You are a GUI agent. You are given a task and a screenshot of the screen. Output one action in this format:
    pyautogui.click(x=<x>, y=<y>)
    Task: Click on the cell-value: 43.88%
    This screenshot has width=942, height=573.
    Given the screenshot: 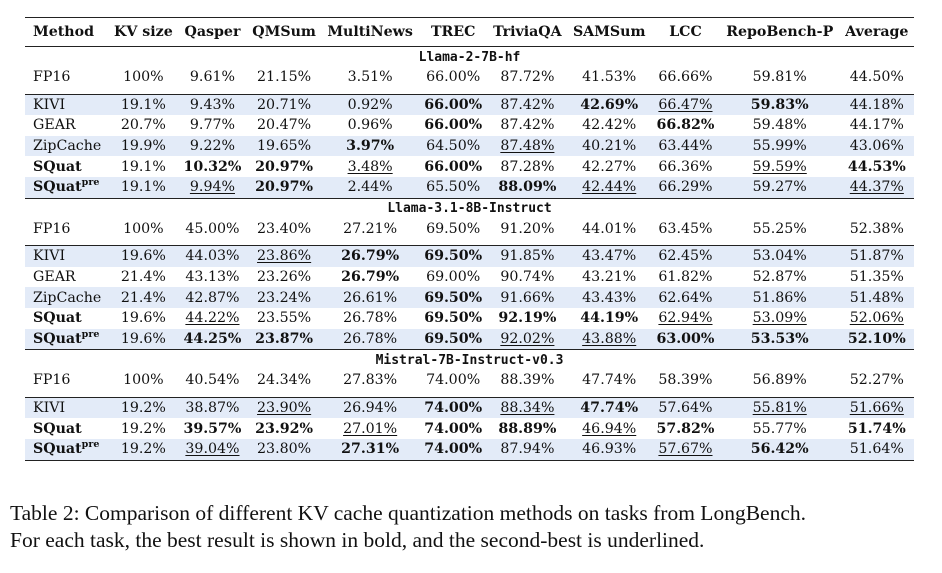 What is the action you would take?
    pyautogui.click(x=609, y=338)
    